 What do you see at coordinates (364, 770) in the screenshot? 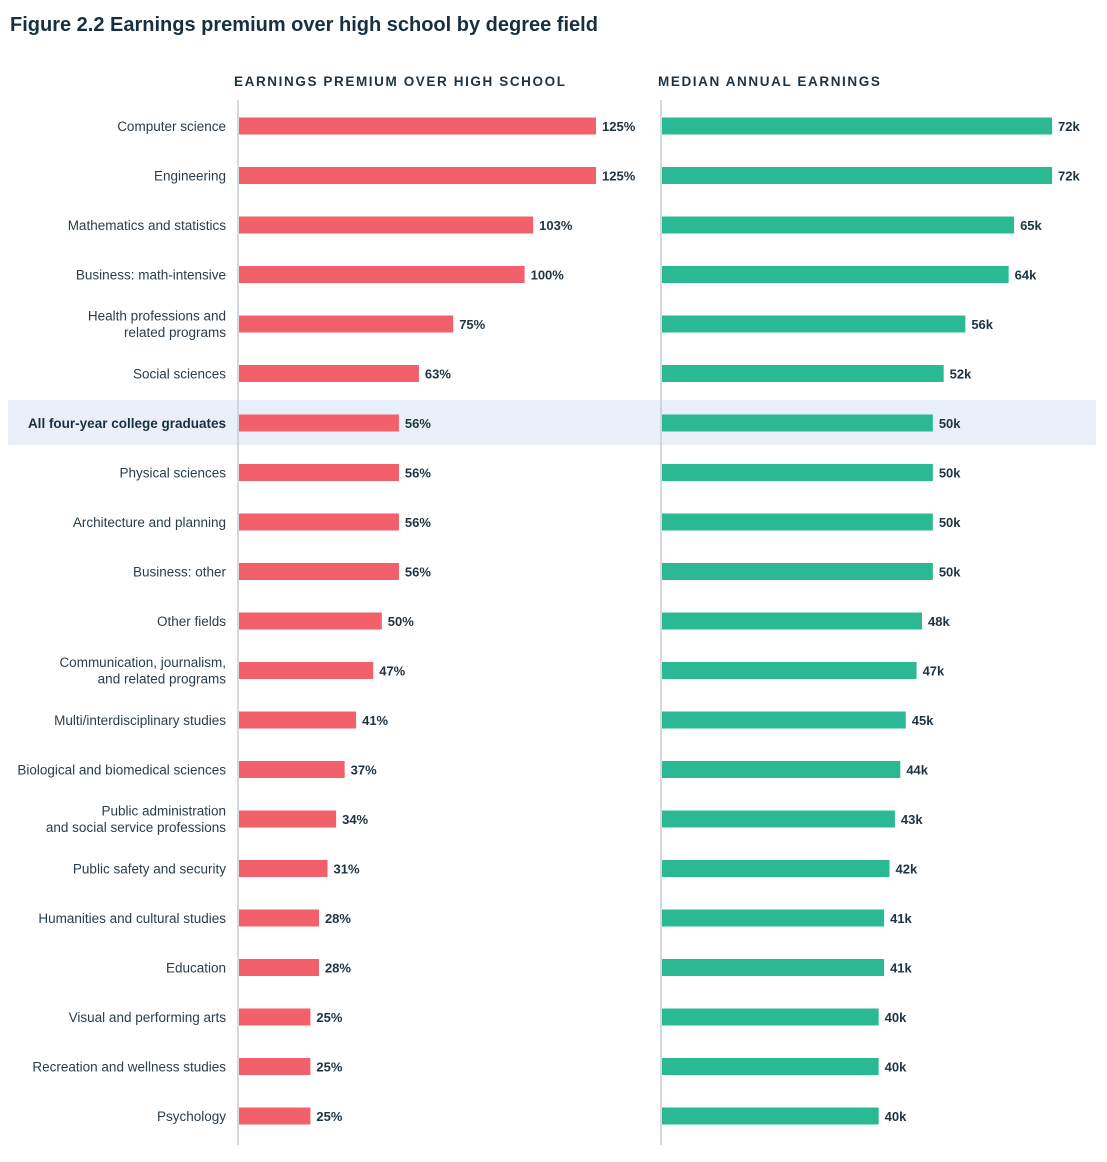
I see `value-label-1: 37%` at bounding box center [364, 770].